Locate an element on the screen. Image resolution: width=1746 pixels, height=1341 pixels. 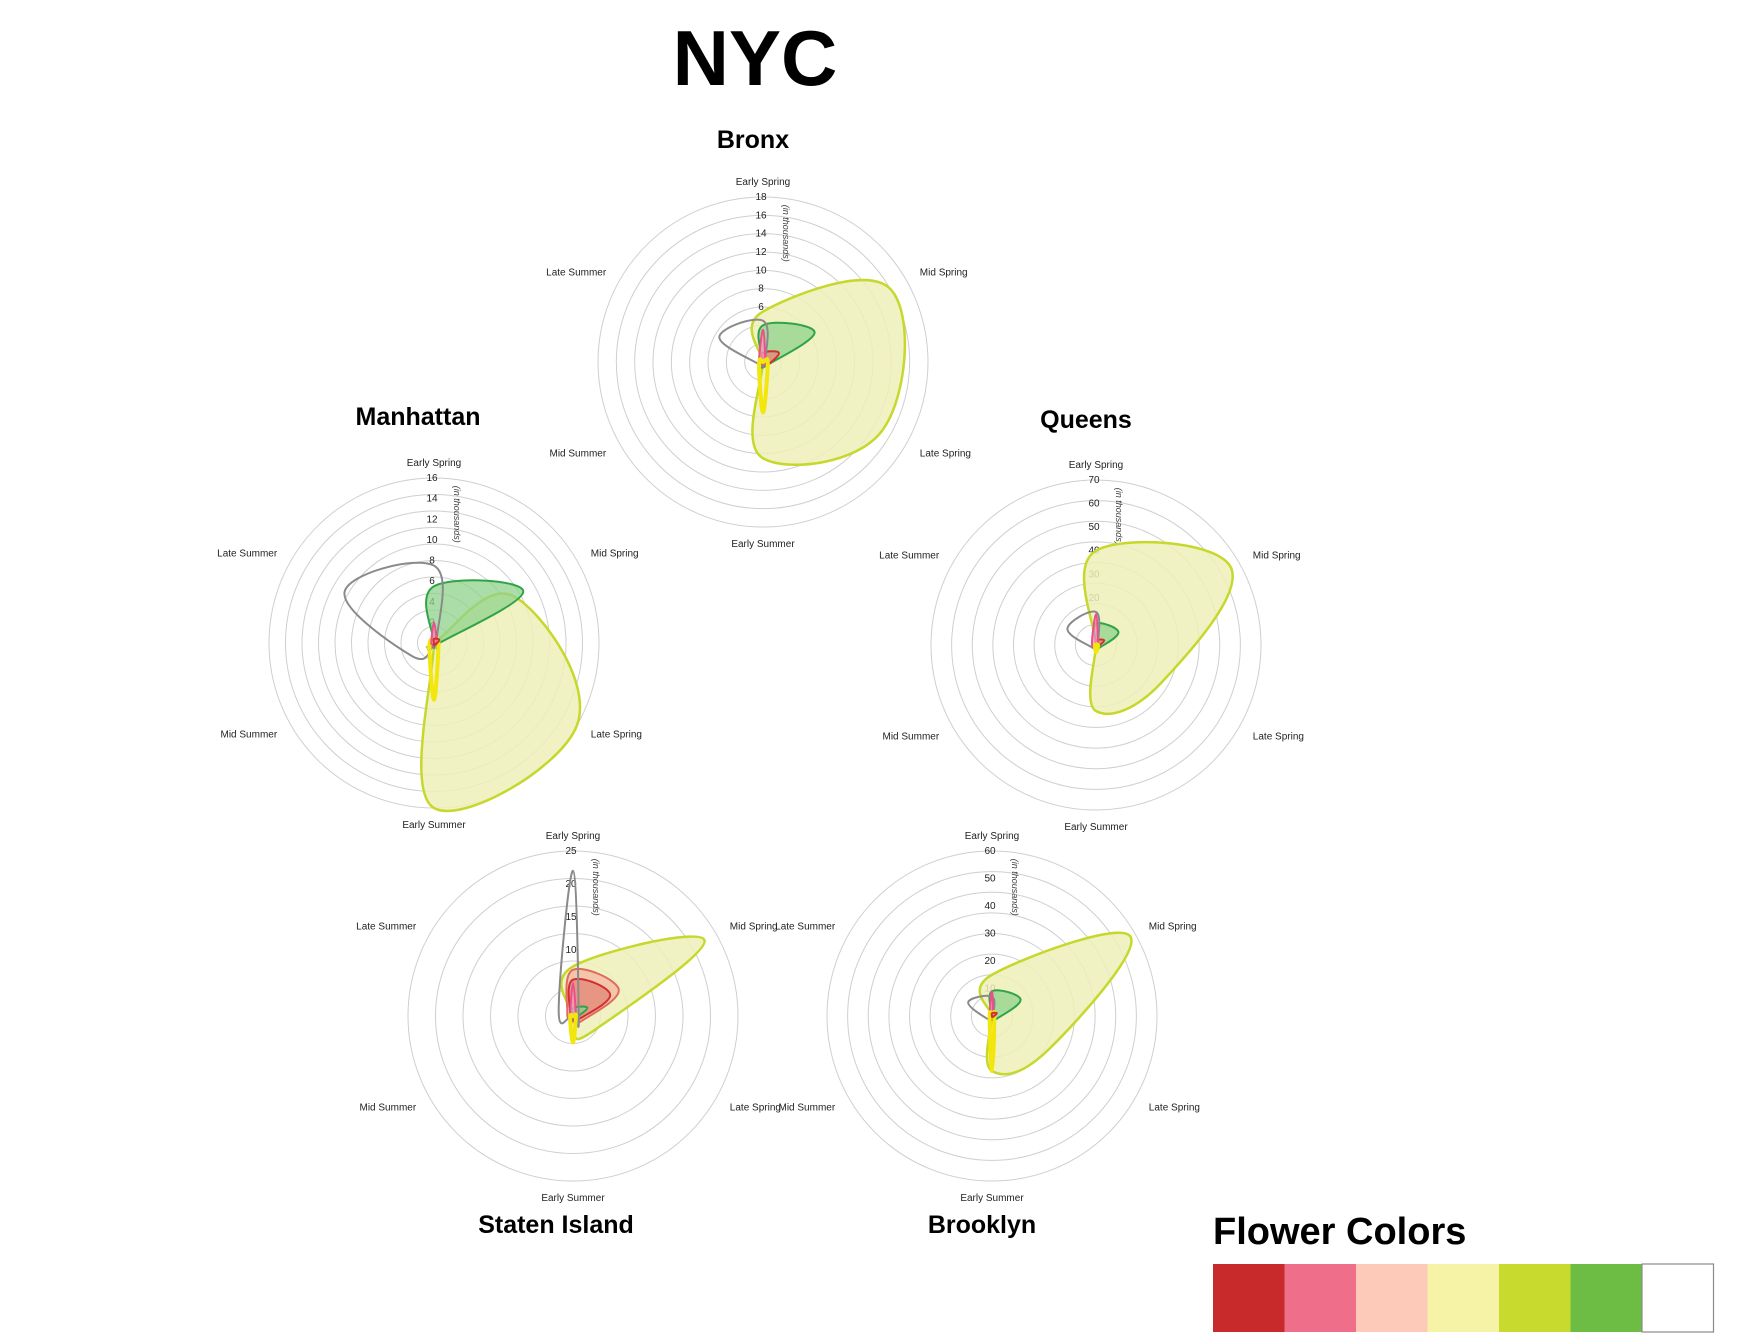
tick-label: 25 is located at coordinates (571, 851).